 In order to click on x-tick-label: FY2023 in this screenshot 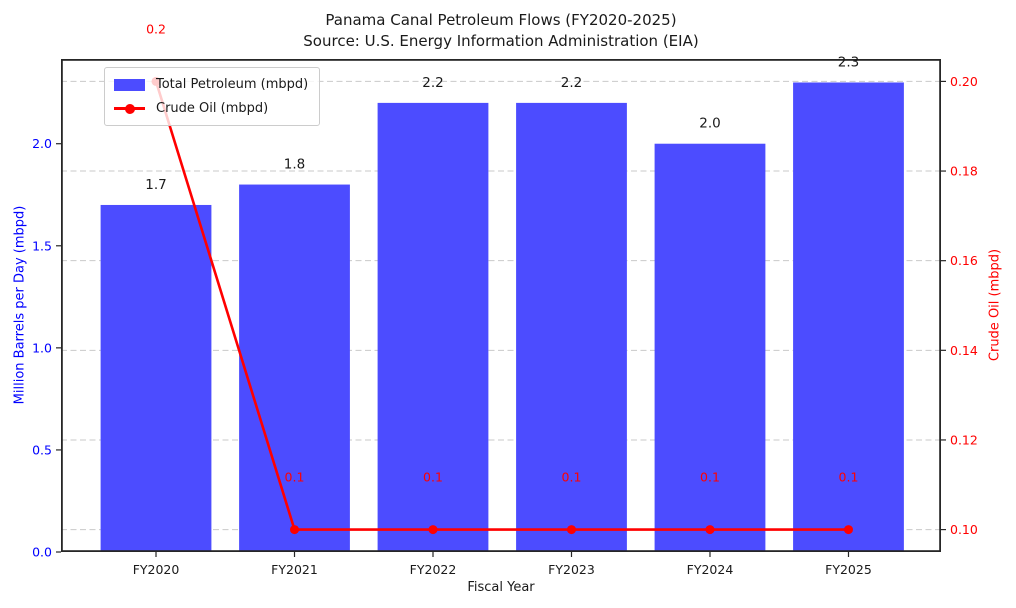, I will do `click(571, 569)`.